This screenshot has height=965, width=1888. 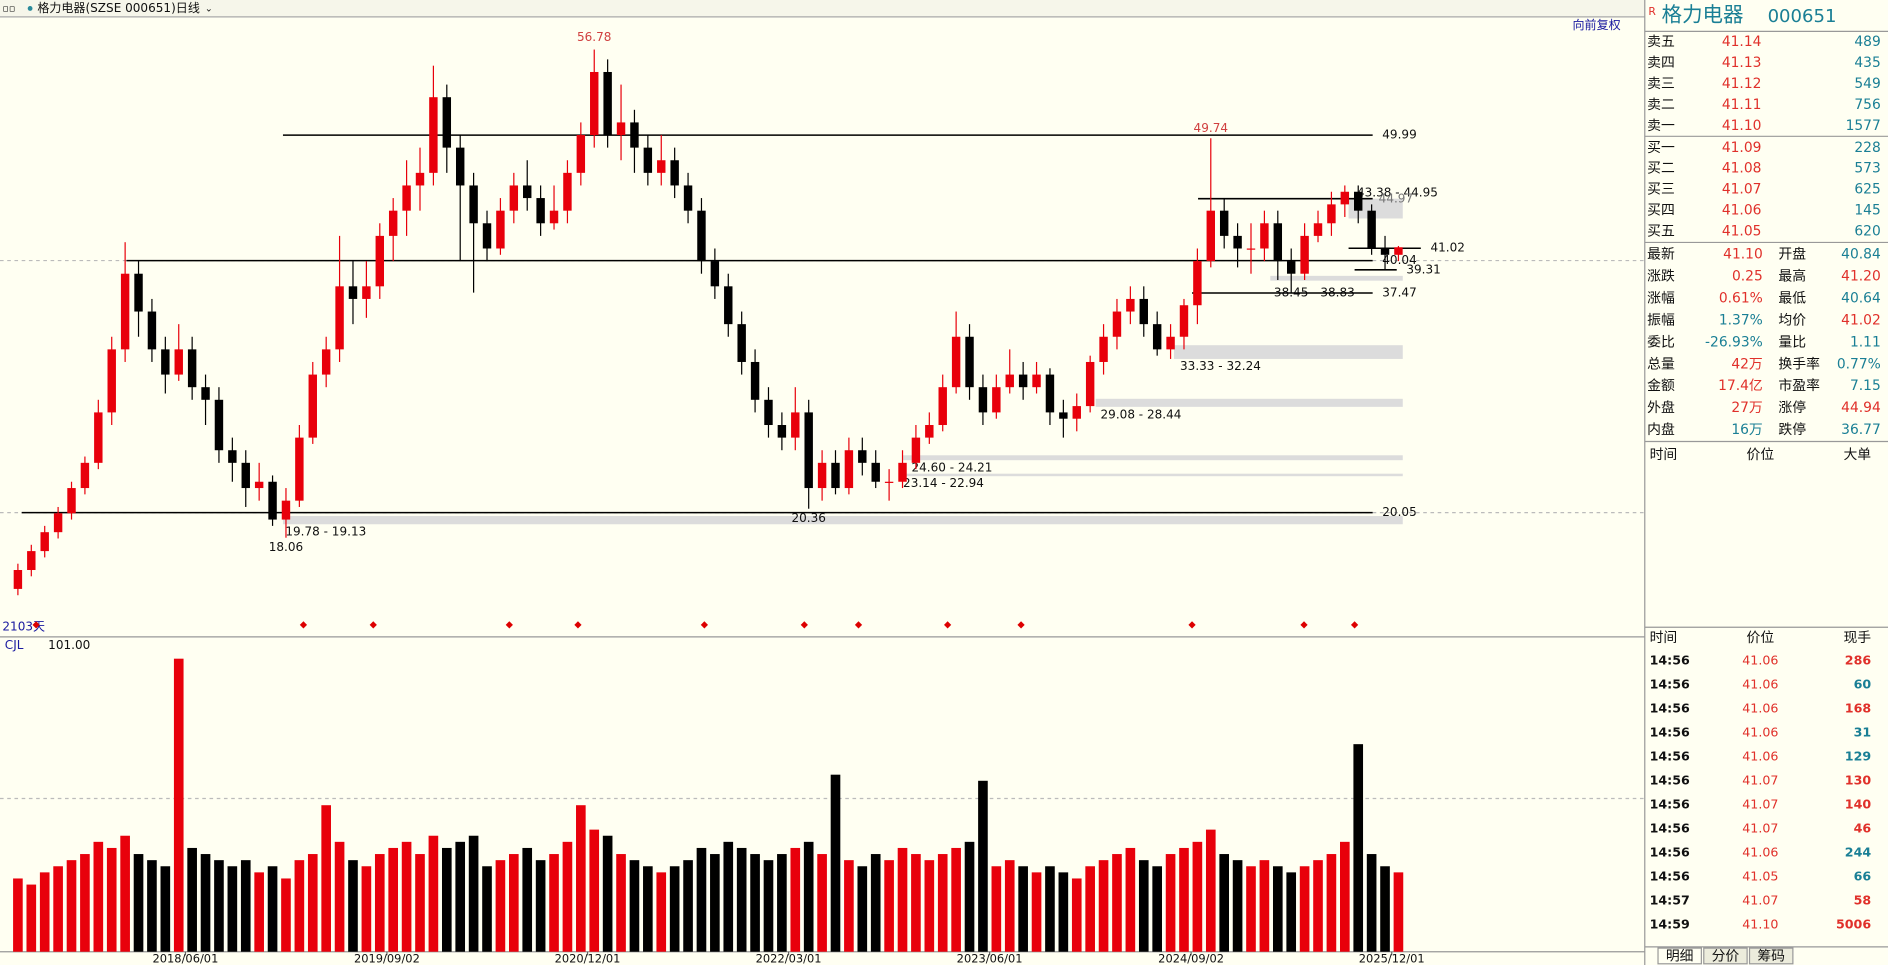 I want to click on dropdown-arrow: ⌄, so click(x=209, y=8).